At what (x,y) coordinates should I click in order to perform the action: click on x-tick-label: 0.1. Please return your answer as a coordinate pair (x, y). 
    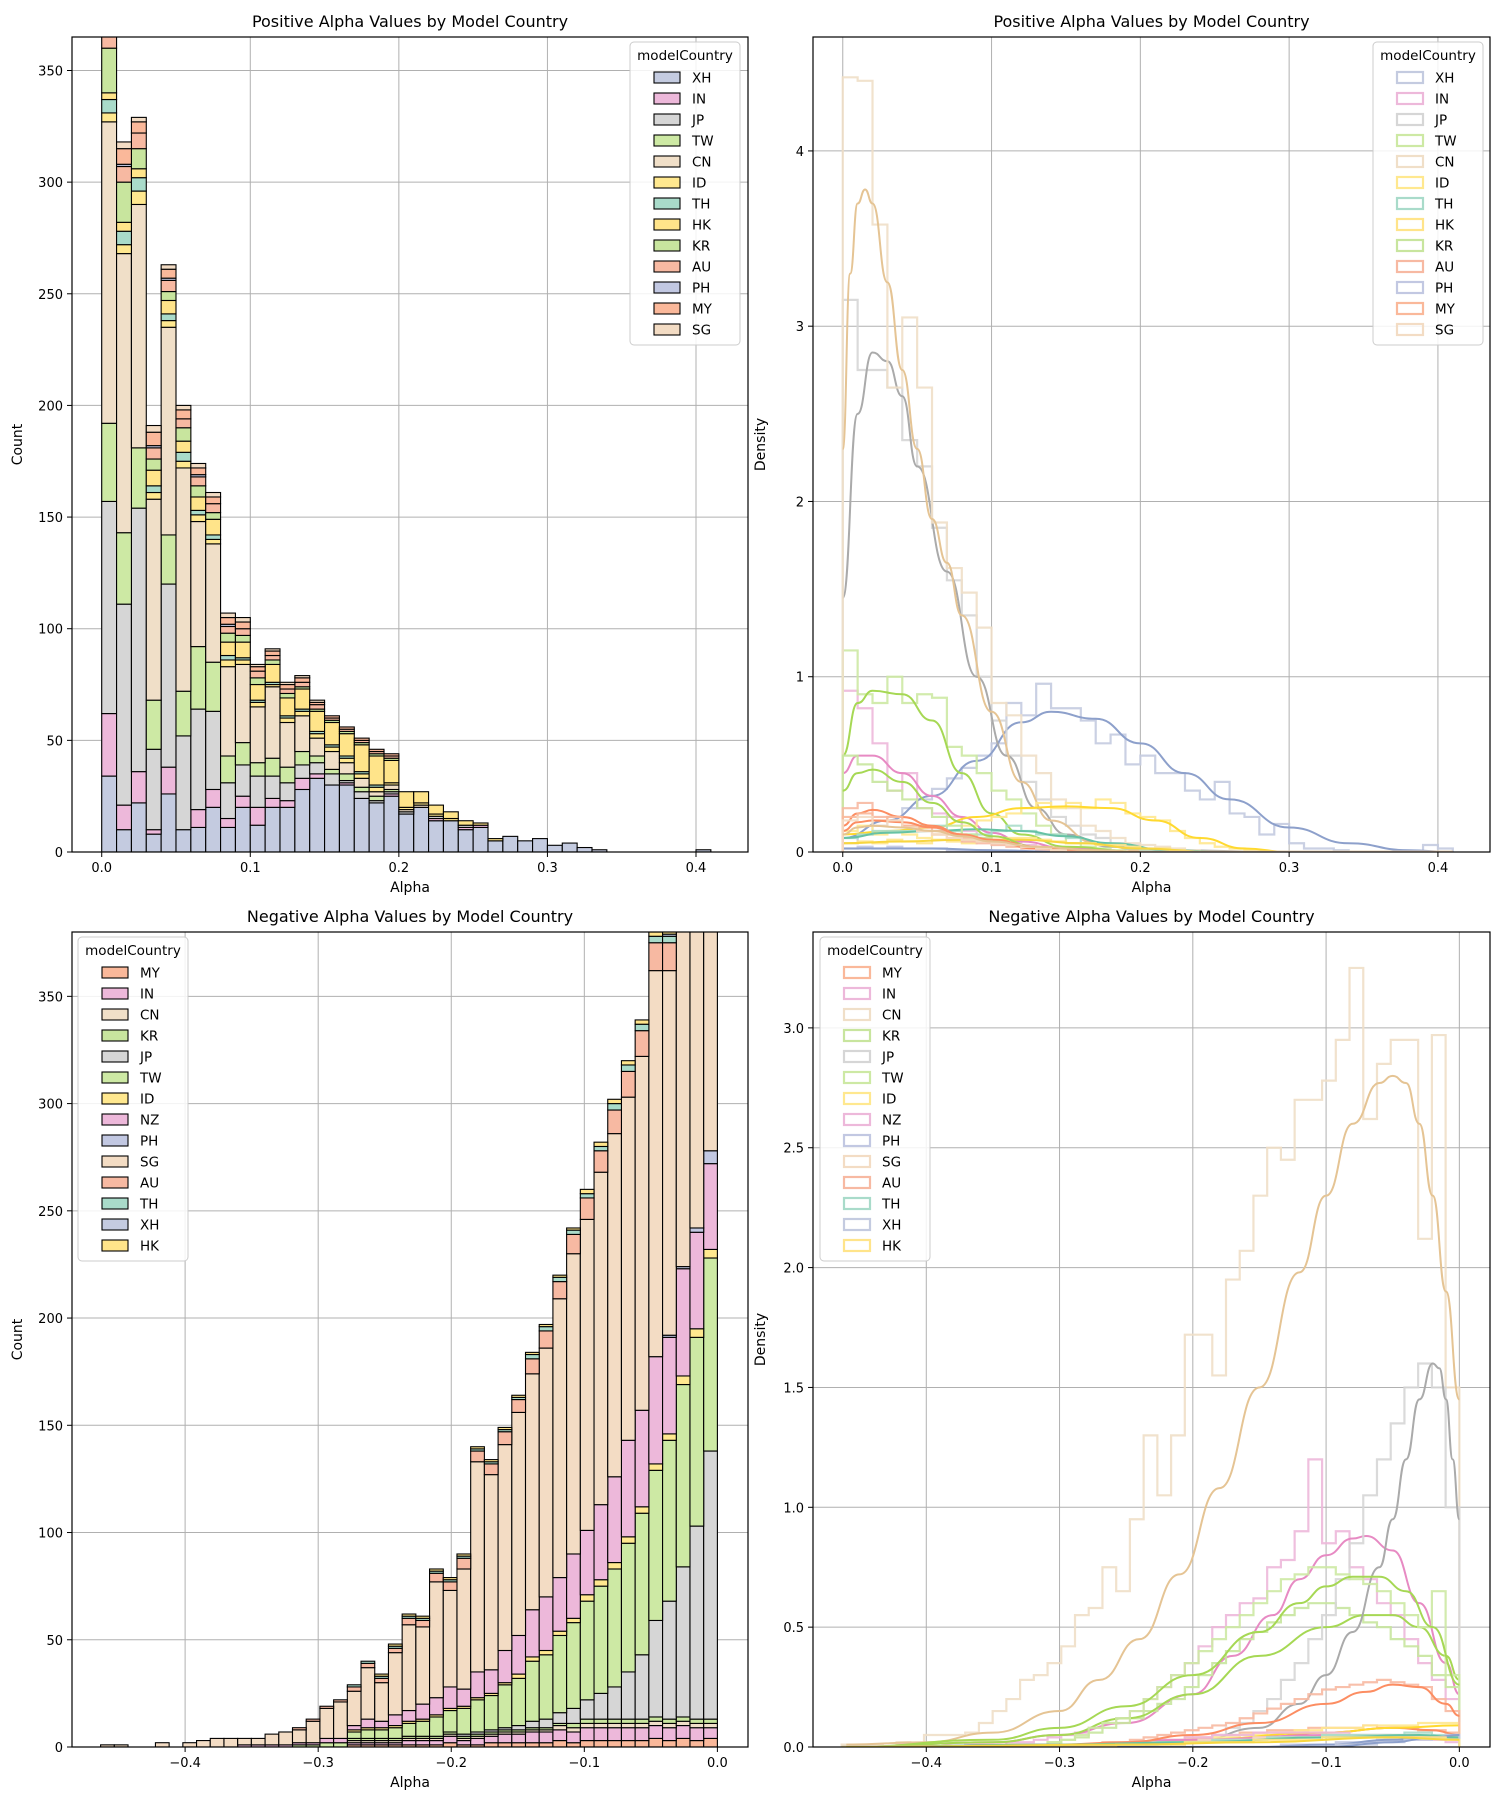
    Looking at the image, I should click on (991, 868).